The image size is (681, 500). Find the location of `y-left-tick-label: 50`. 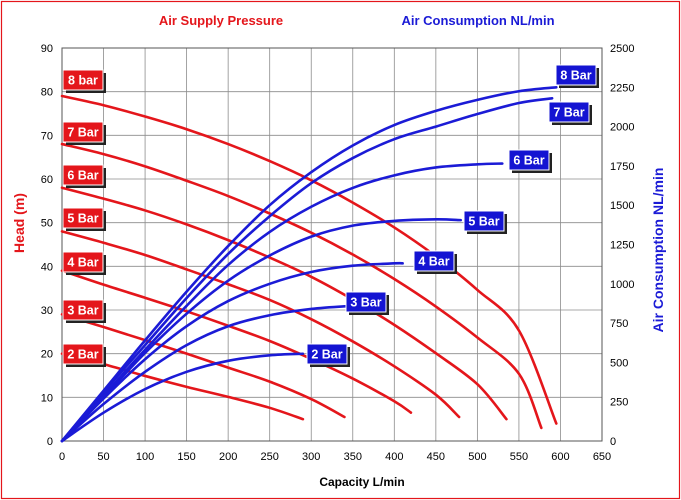

y-left-tick-label: 50 is located at coordinates (47, 224).